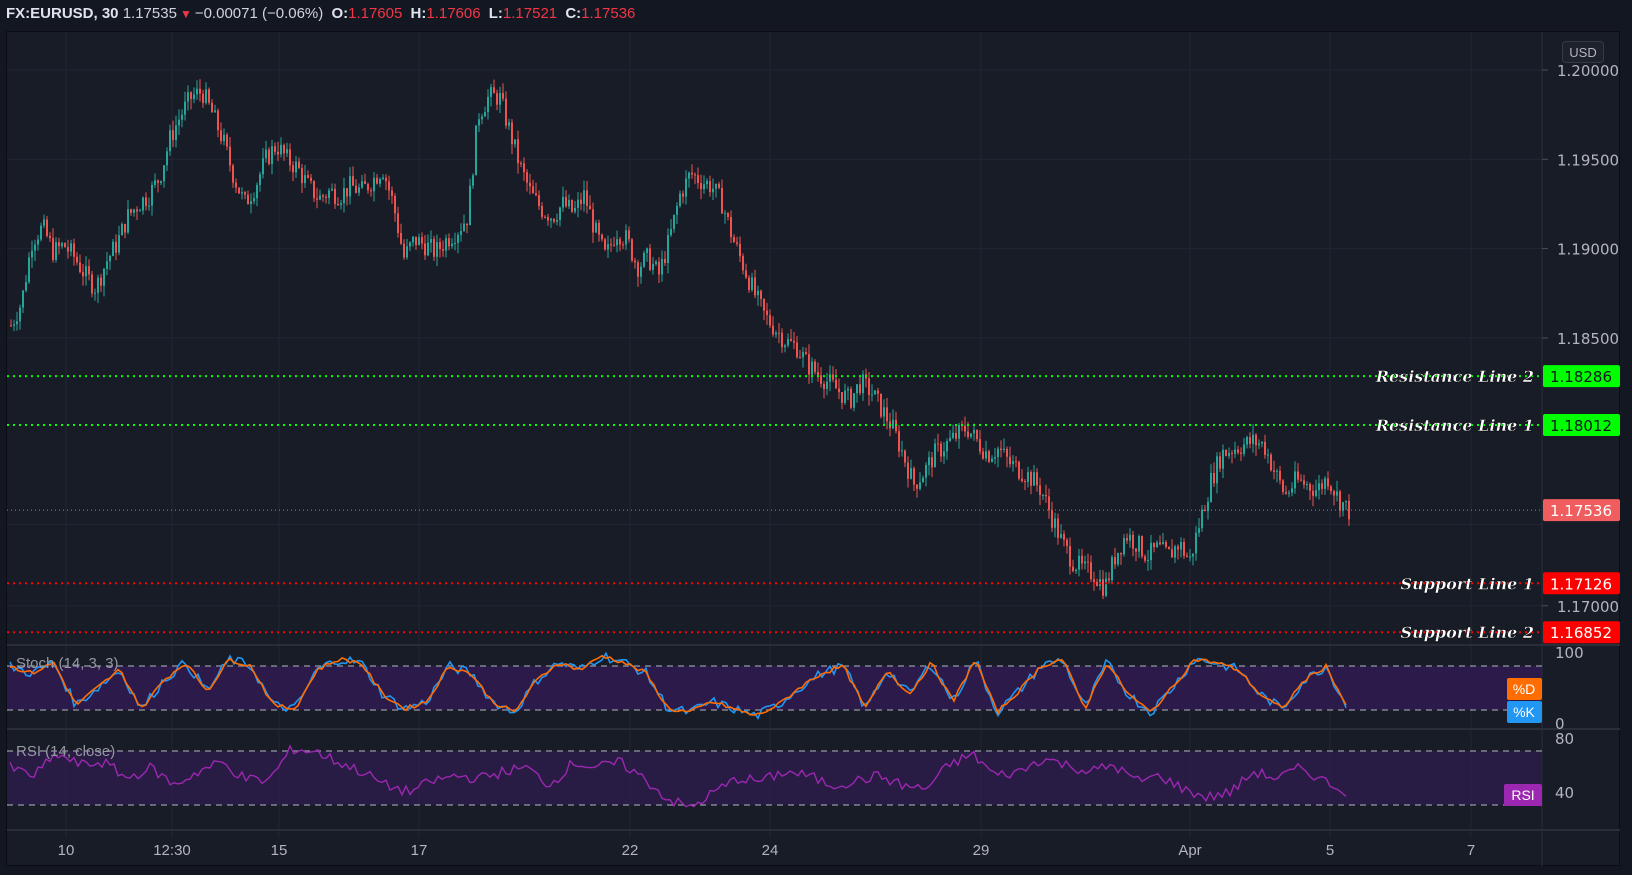  I want to click on stoch-tag-label: %D, so click(1524, 689).